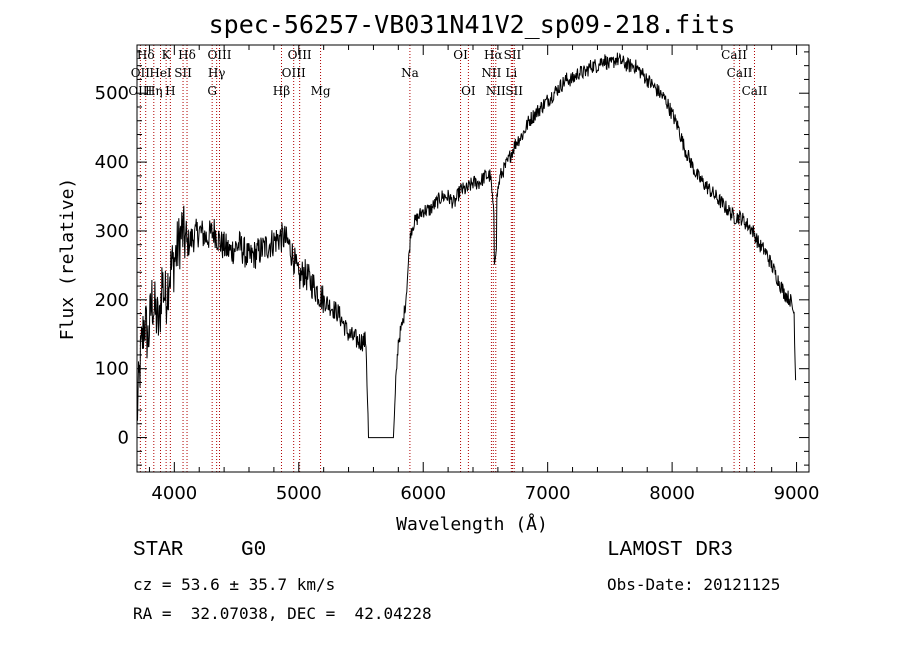 This screenshot has height=649, width=900. I want to click on chart-title: spec-56257-VB031N41V2_sp09-218.fits, so click(472, 24).